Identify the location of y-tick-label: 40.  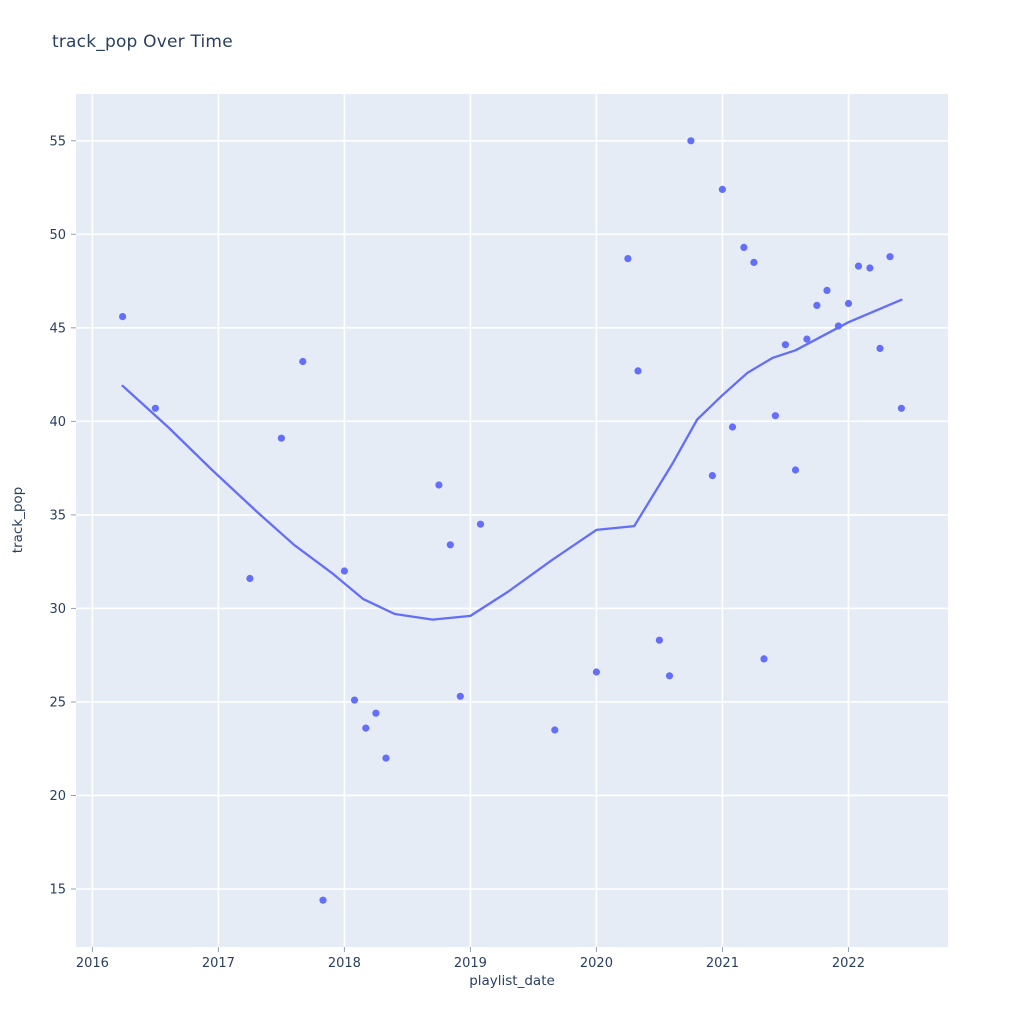
(57, 422).